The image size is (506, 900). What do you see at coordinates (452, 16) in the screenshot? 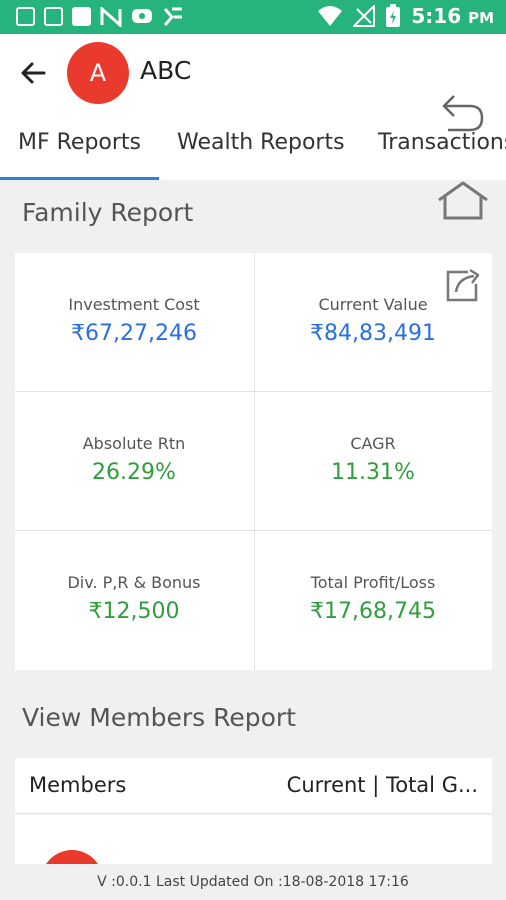
I see `clock: 5:16 PM` at bounding box center [452, 16].